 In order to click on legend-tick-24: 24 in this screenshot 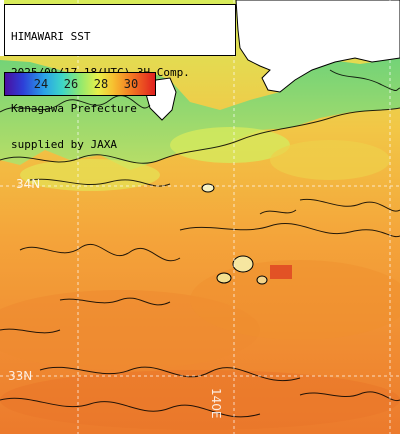, I will do `click(41, 84)`.